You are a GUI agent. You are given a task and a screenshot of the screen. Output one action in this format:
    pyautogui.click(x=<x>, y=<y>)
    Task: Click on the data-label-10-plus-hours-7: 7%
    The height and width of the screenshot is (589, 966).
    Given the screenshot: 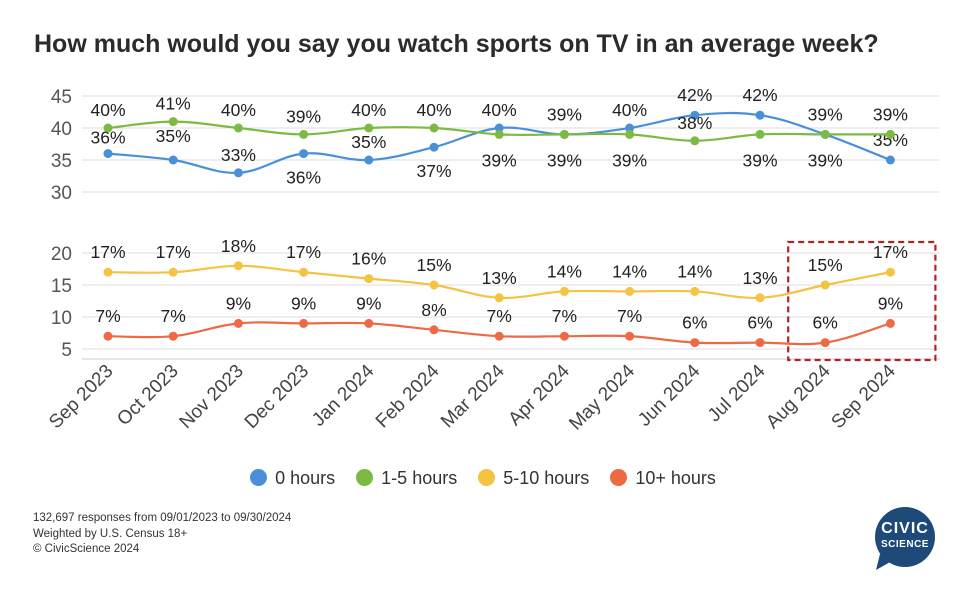 What is the action you would take?
    pyautogui.click(x=564, y=316)
    